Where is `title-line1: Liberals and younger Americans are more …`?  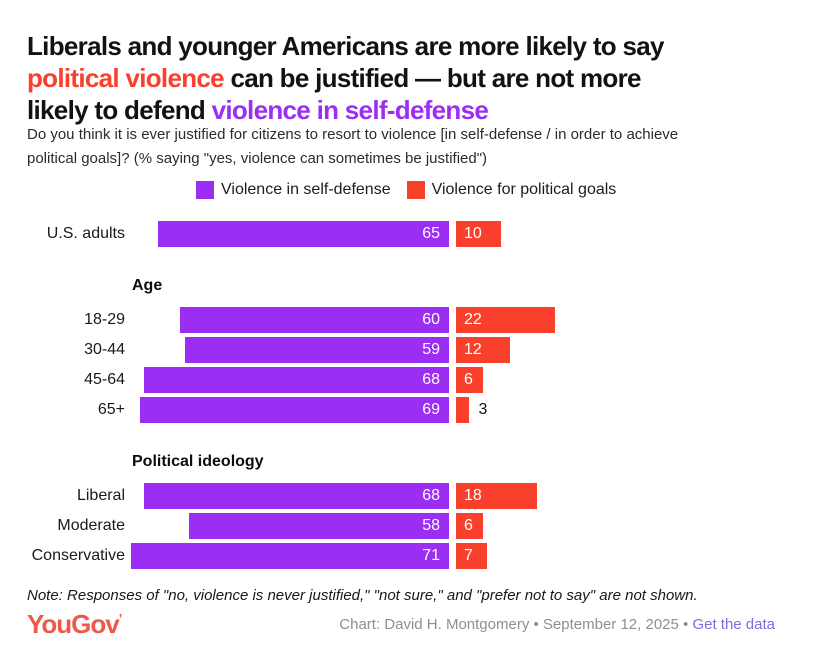 title-line1: Liberals and younger Americans are more … is located at coordinates (345, 46).